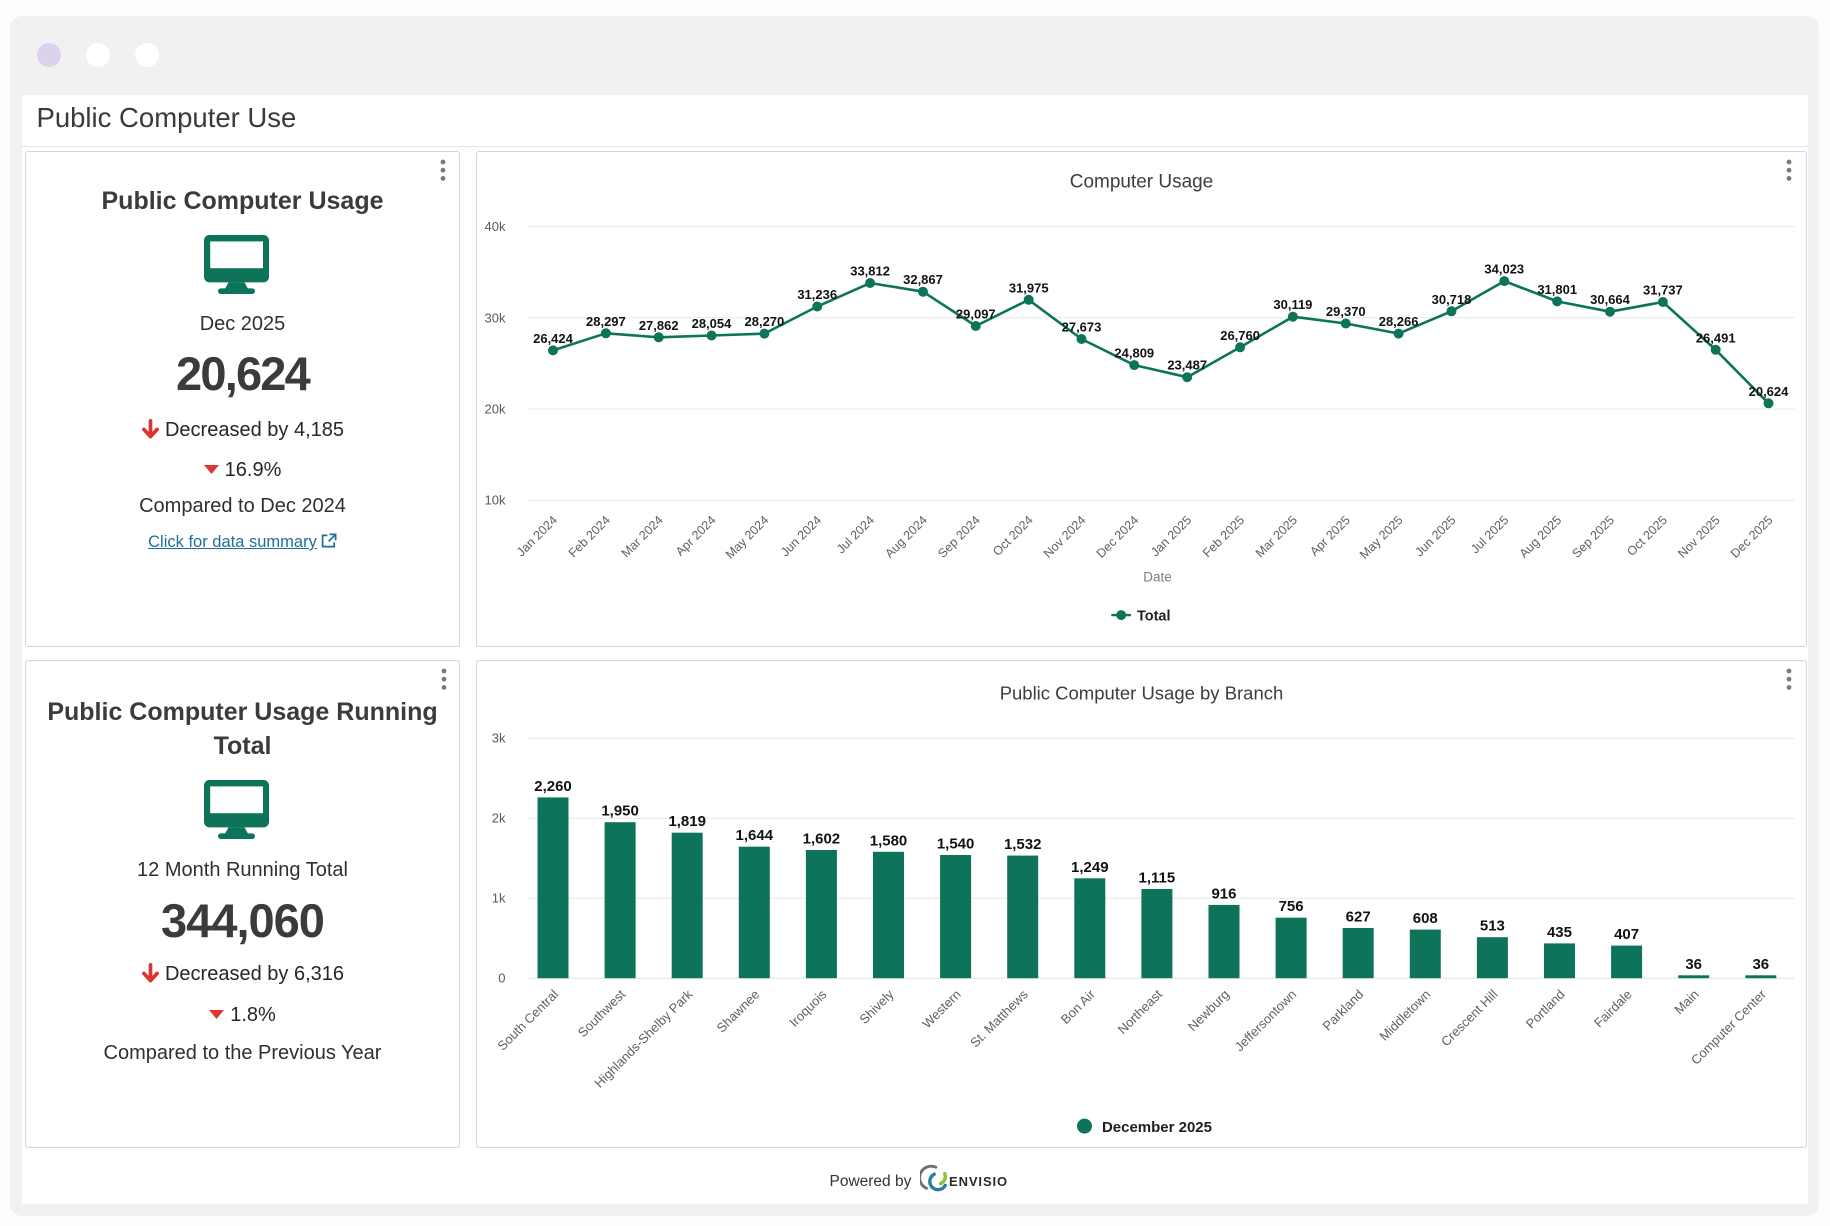 The image size is (1830, 1226). What do you see at coordinates (494, 408) in the screenshot?
I see `svg-text: 20k` at bounding box center [494, 408].